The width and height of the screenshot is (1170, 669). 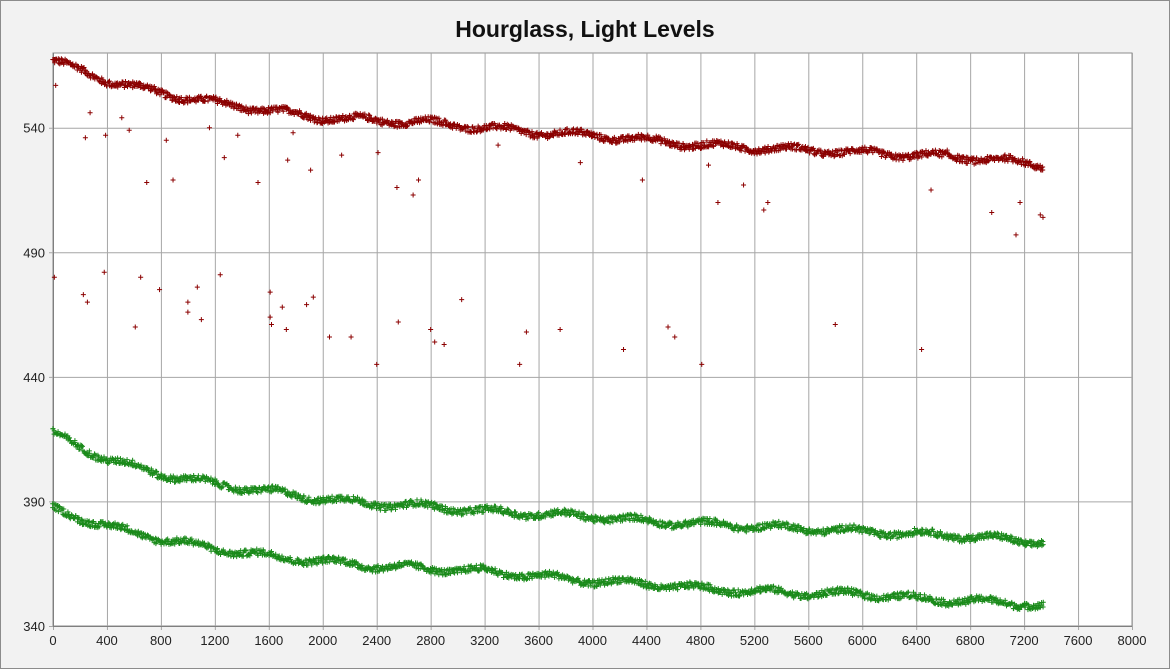 I want to click on x-tick-label: 2800, so click(x=430, y=640).